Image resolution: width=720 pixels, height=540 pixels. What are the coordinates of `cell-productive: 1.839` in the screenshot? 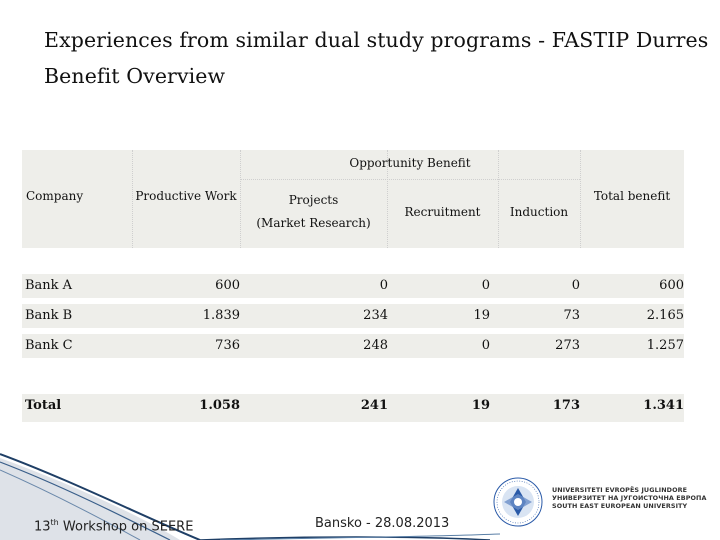 It's located at (221, 315).